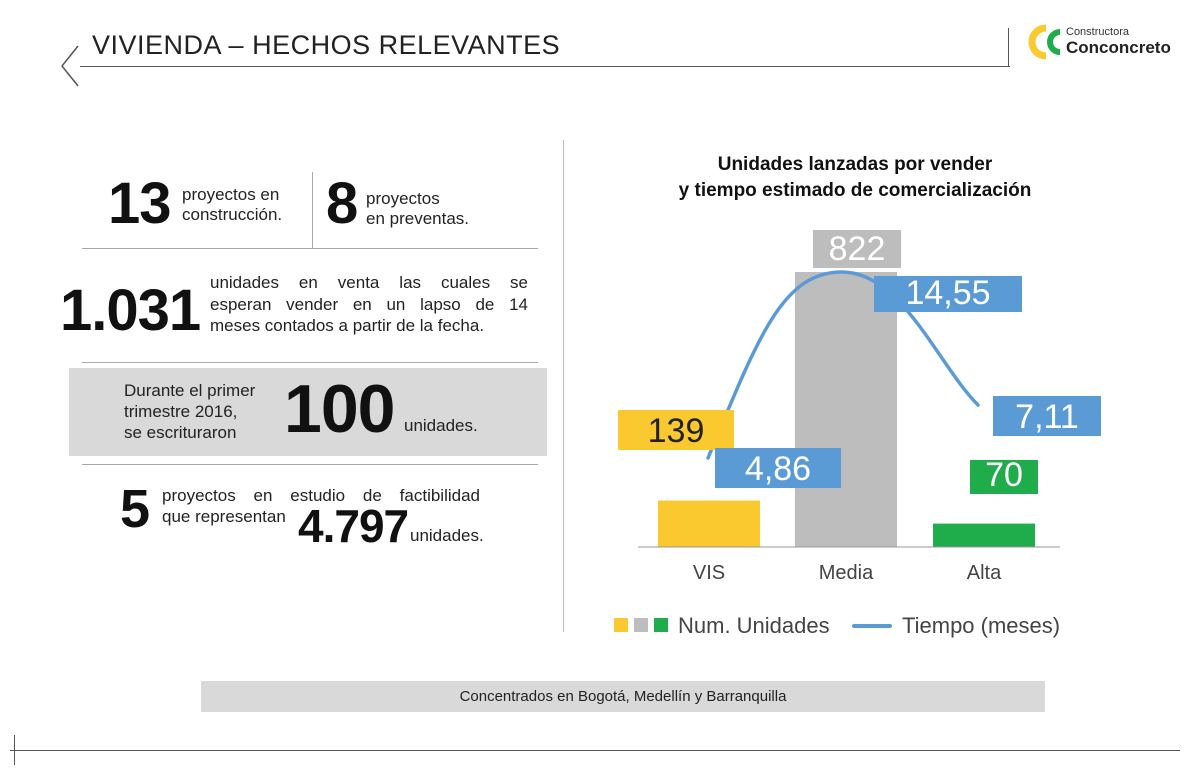 Image resolution: width=1200 pixels, height=776 pixels. Describe the element at coordinates (339, 409) in the screenshot. I see `stat-deeded-units-number: 100` at that location.